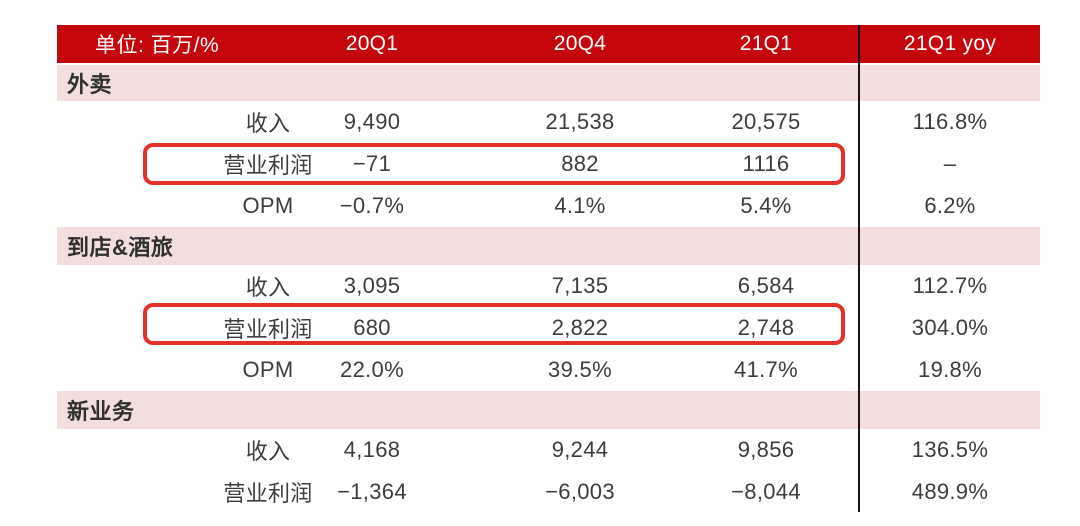  Describe the element at coordinates (580, 163) in the screenshot. I see `cell-20q4: 882` at that location.